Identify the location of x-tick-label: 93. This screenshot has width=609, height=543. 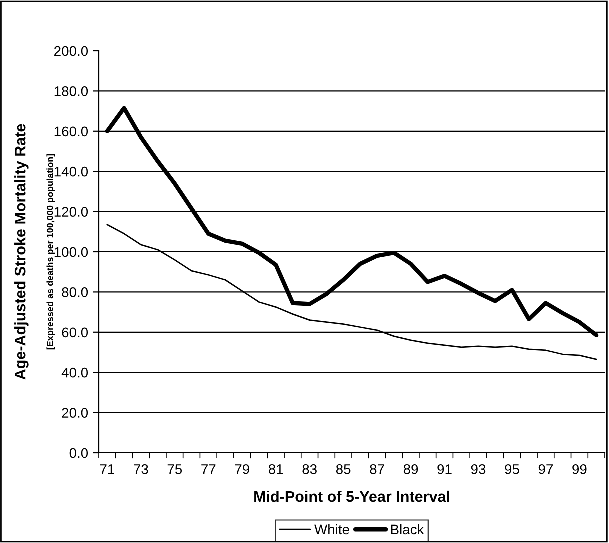
(478, 469).